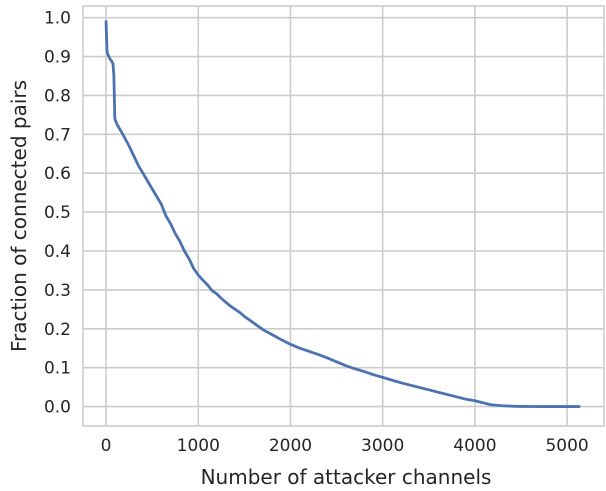 The image size is (606, 491). Describe the element at coordinates (198, 446) in the screenshot. I see `x-tick-label: 1000` at that location.